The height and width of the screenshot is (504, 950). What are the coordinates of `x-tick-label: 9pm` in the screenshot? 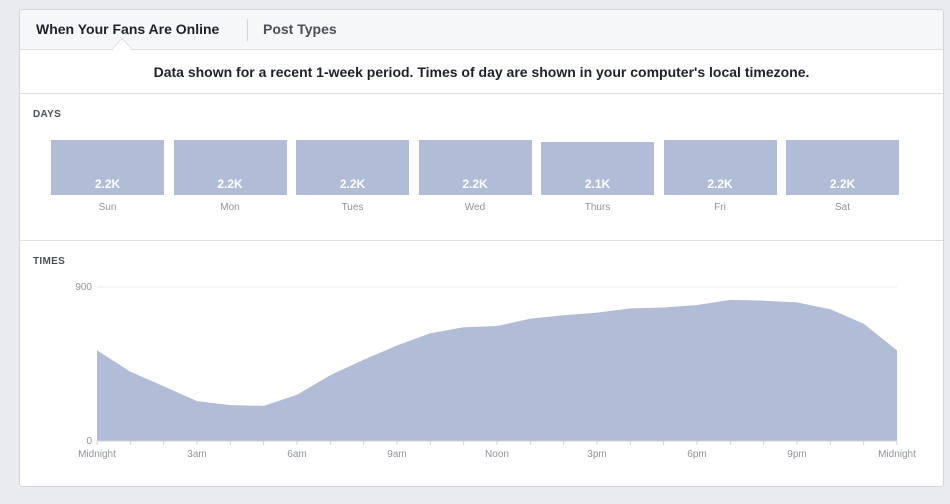 It's located at (796, 454).